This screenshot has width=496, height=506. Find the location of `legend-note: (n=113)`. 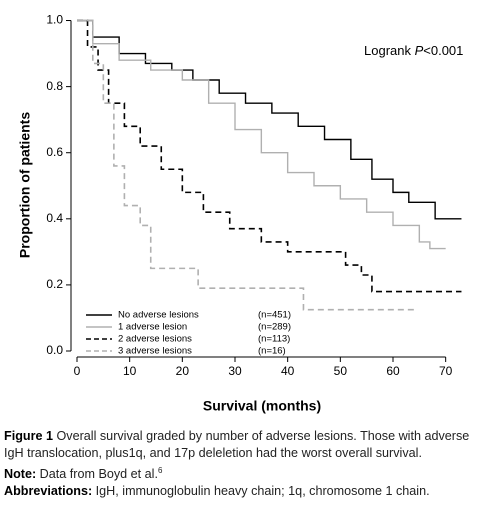

legend-note: (n=113) is located at coordinates (274, 339).